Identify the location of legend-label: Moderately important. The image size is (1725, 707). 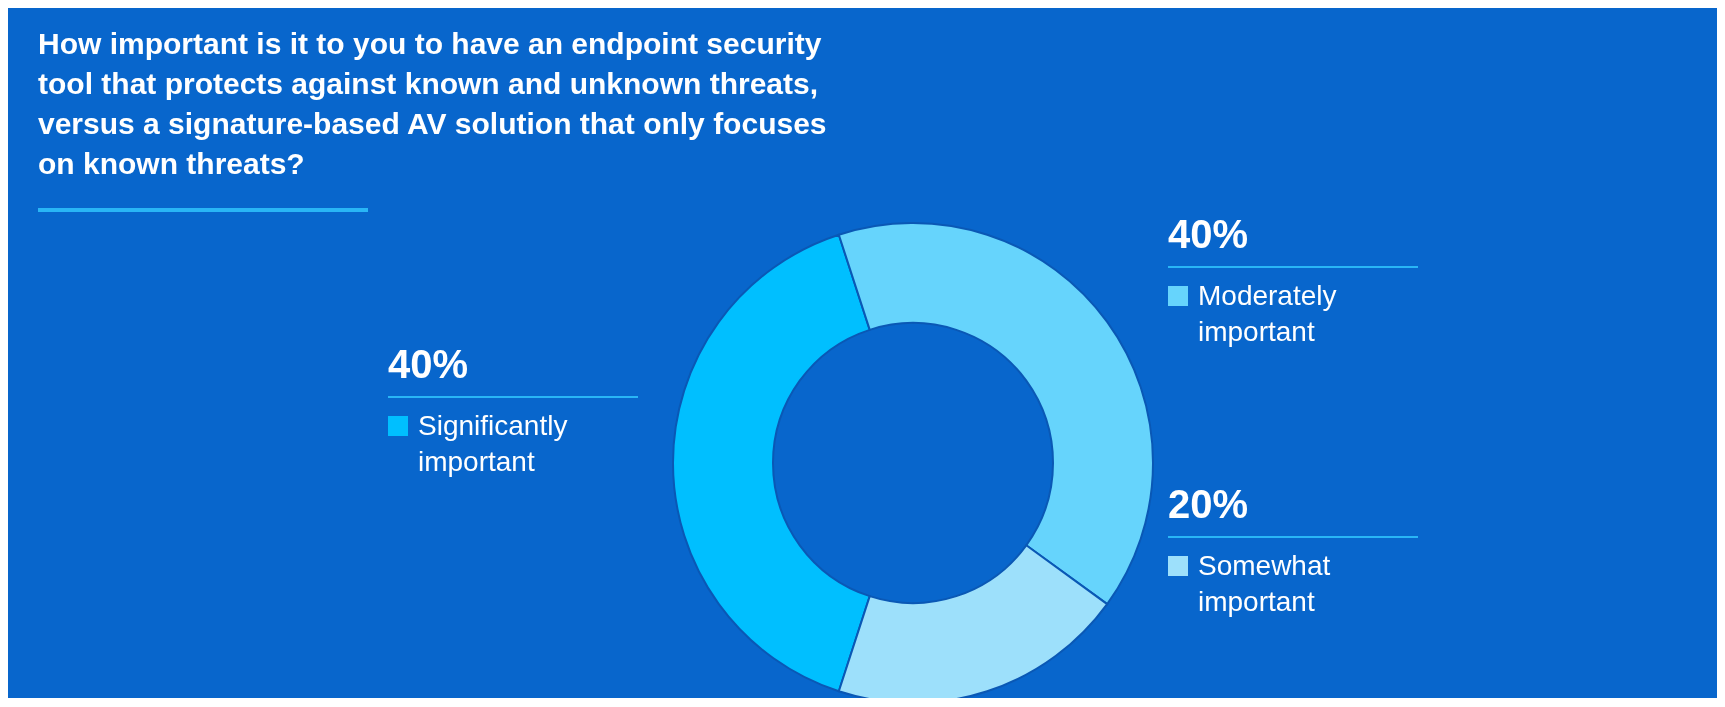
(1268, 314).